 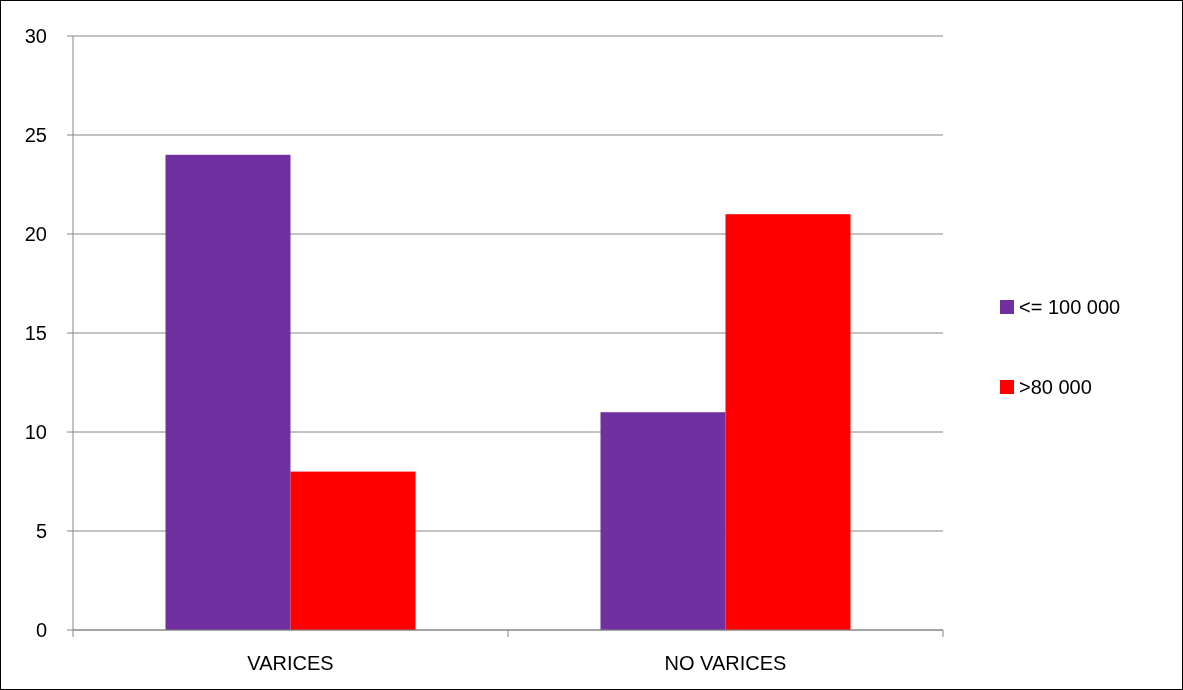 What do you see at coordinates (725, 663) in the screenshot?
I see `x-tick-label: NO VARICES` at bounding box center [725, 663].